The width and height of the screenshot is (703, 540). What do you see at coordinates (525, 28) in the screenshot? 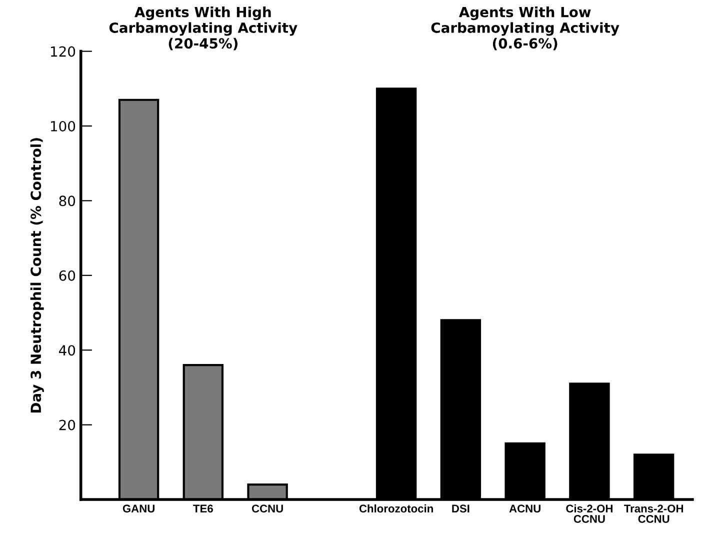
I see `text: Agents With Low Carbamoylating Activity (0.6-6%)` at bounding box center [525, 28].